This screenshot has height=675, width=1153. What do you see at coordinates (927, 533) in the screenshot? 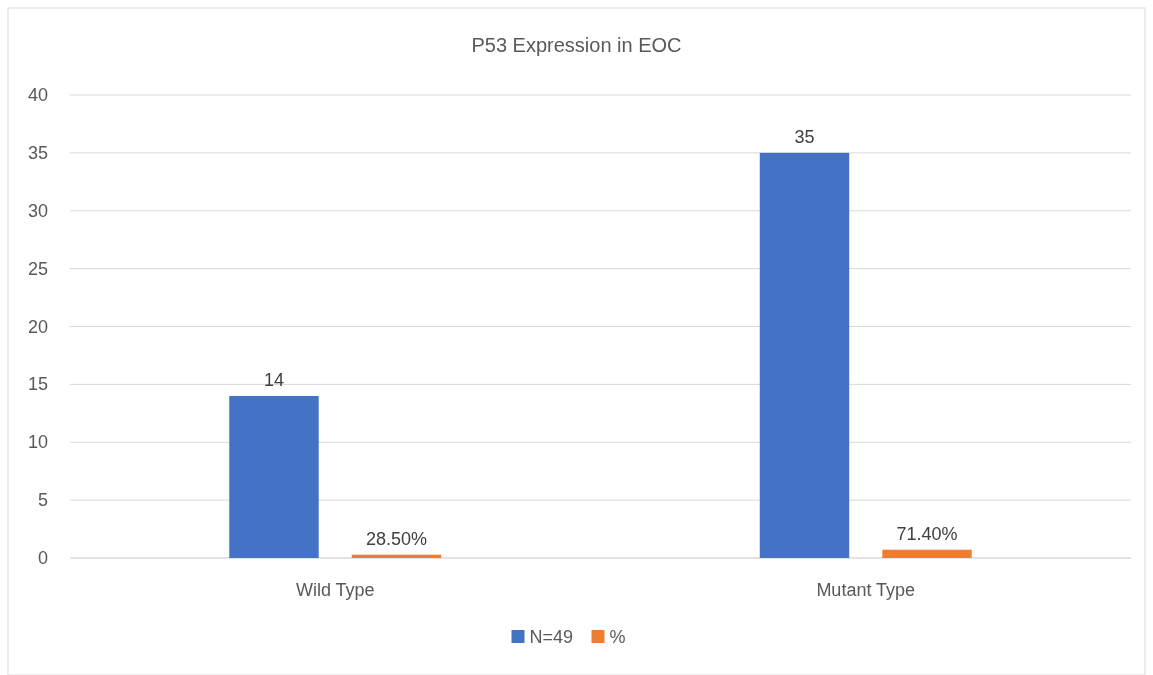
I see `data-label: 71.40%` at bounding box center [927, 533].